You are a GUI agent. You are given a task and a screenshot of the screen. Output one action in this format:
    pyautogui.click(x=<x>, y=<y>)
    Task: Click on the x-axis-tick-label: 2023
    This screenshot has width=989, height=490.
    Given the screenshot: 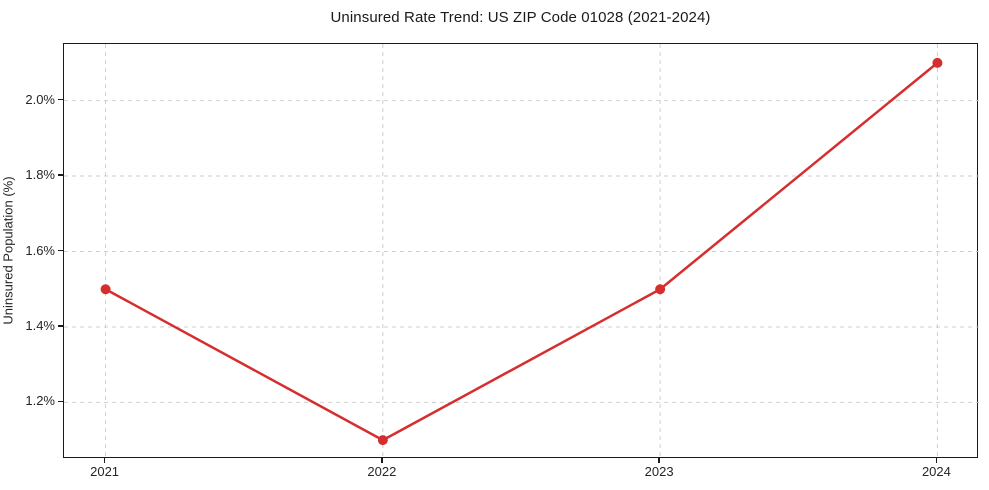 What is the action you would take?
    pyautogui.click(x=659, y=471)
    